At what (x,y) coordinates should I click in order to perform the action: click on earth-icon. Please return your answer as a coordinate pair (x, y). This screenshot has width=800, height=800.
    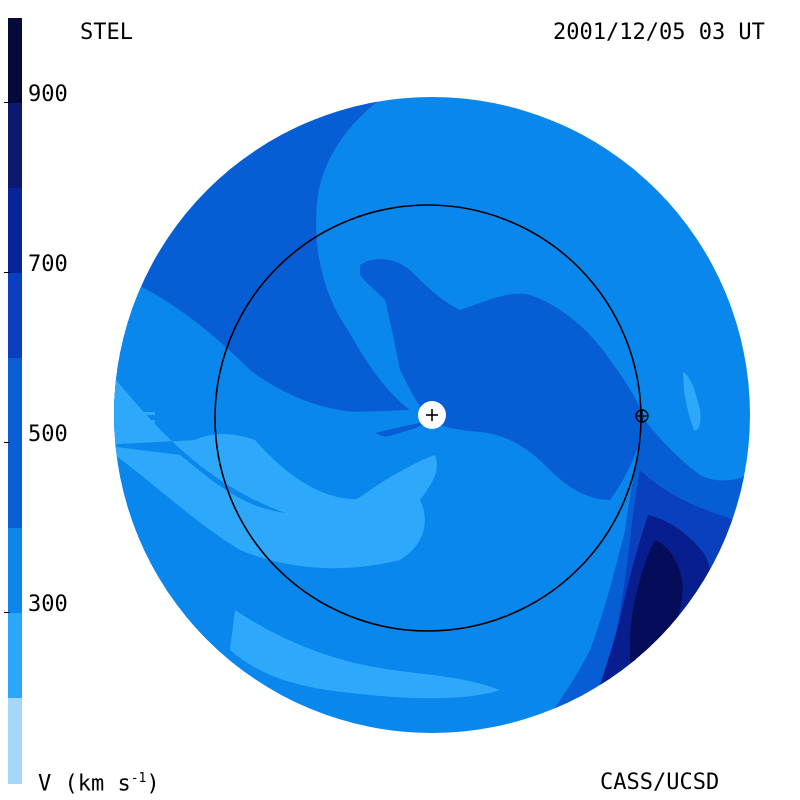
    Looking at the image, I should click on (642, 416).